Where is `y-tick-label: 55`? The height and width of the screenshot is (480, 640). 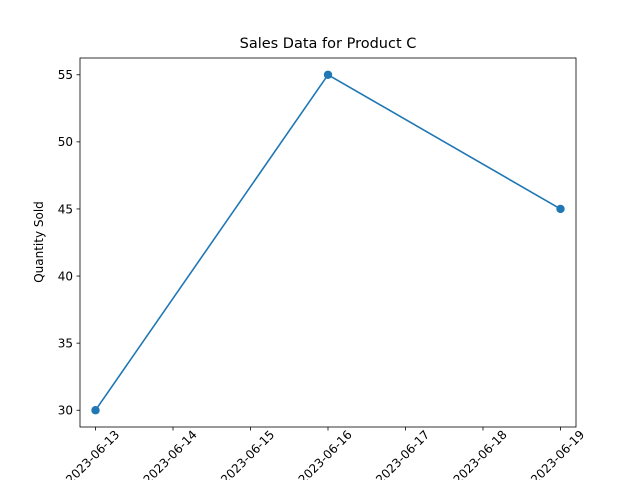 y-tick-label: 55 is located at coordinates (65, 75).